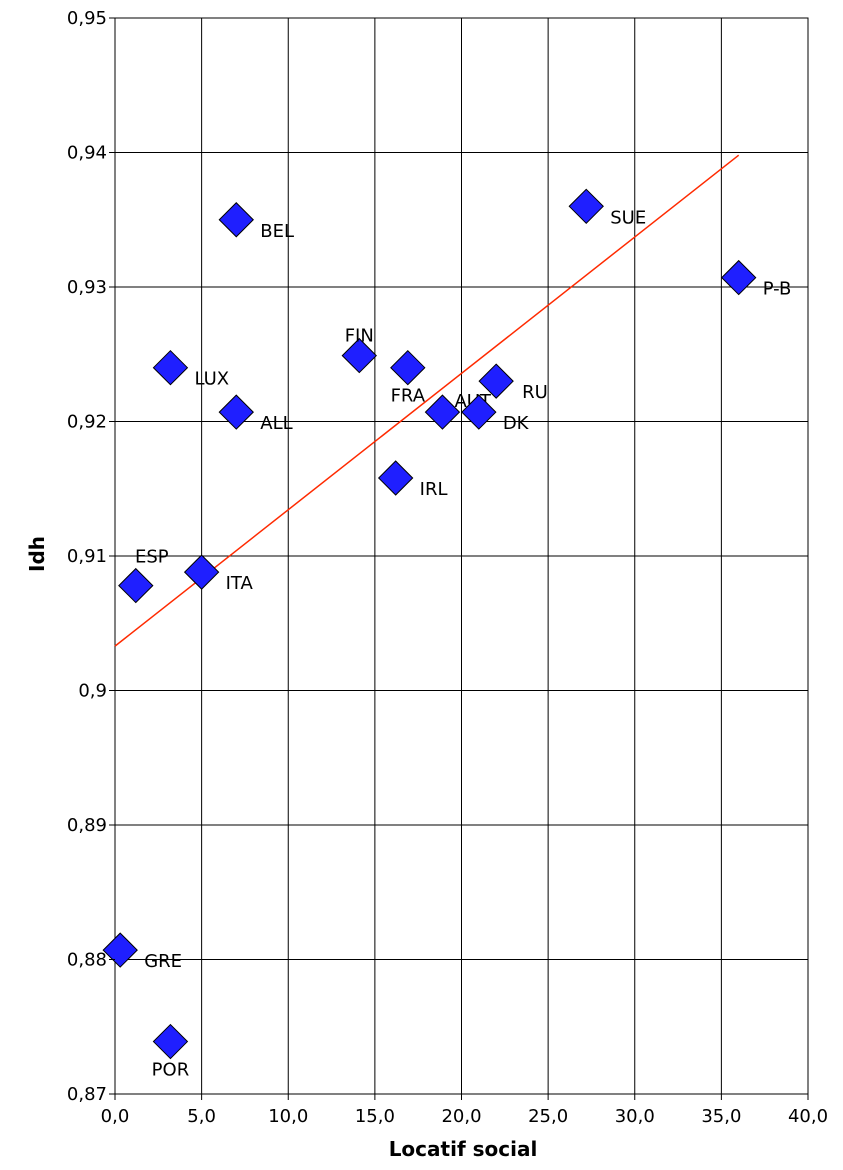 Image resolution: width=843 pixels, height=1170 pixels. What do you see at coordinates (808, 1116) in the screenshot?
I see `x-tick-label: 40,0` at bounding box center [808, 1116].